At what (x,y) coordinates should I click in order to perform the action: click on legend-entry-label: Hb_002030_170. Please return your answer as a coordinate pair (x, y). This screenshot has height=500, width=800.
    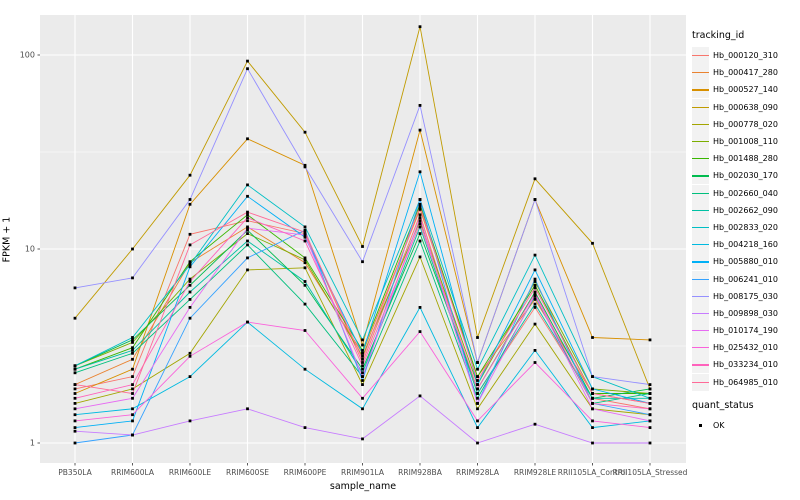
    Looking at the image, I should click on (745, 176).